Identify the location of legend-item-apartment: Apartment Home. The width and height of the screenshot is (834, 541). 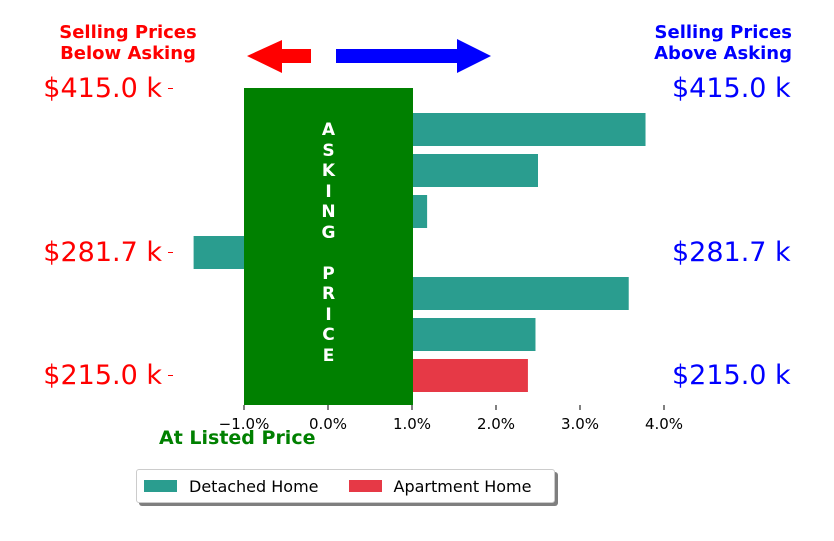
(440, 486).